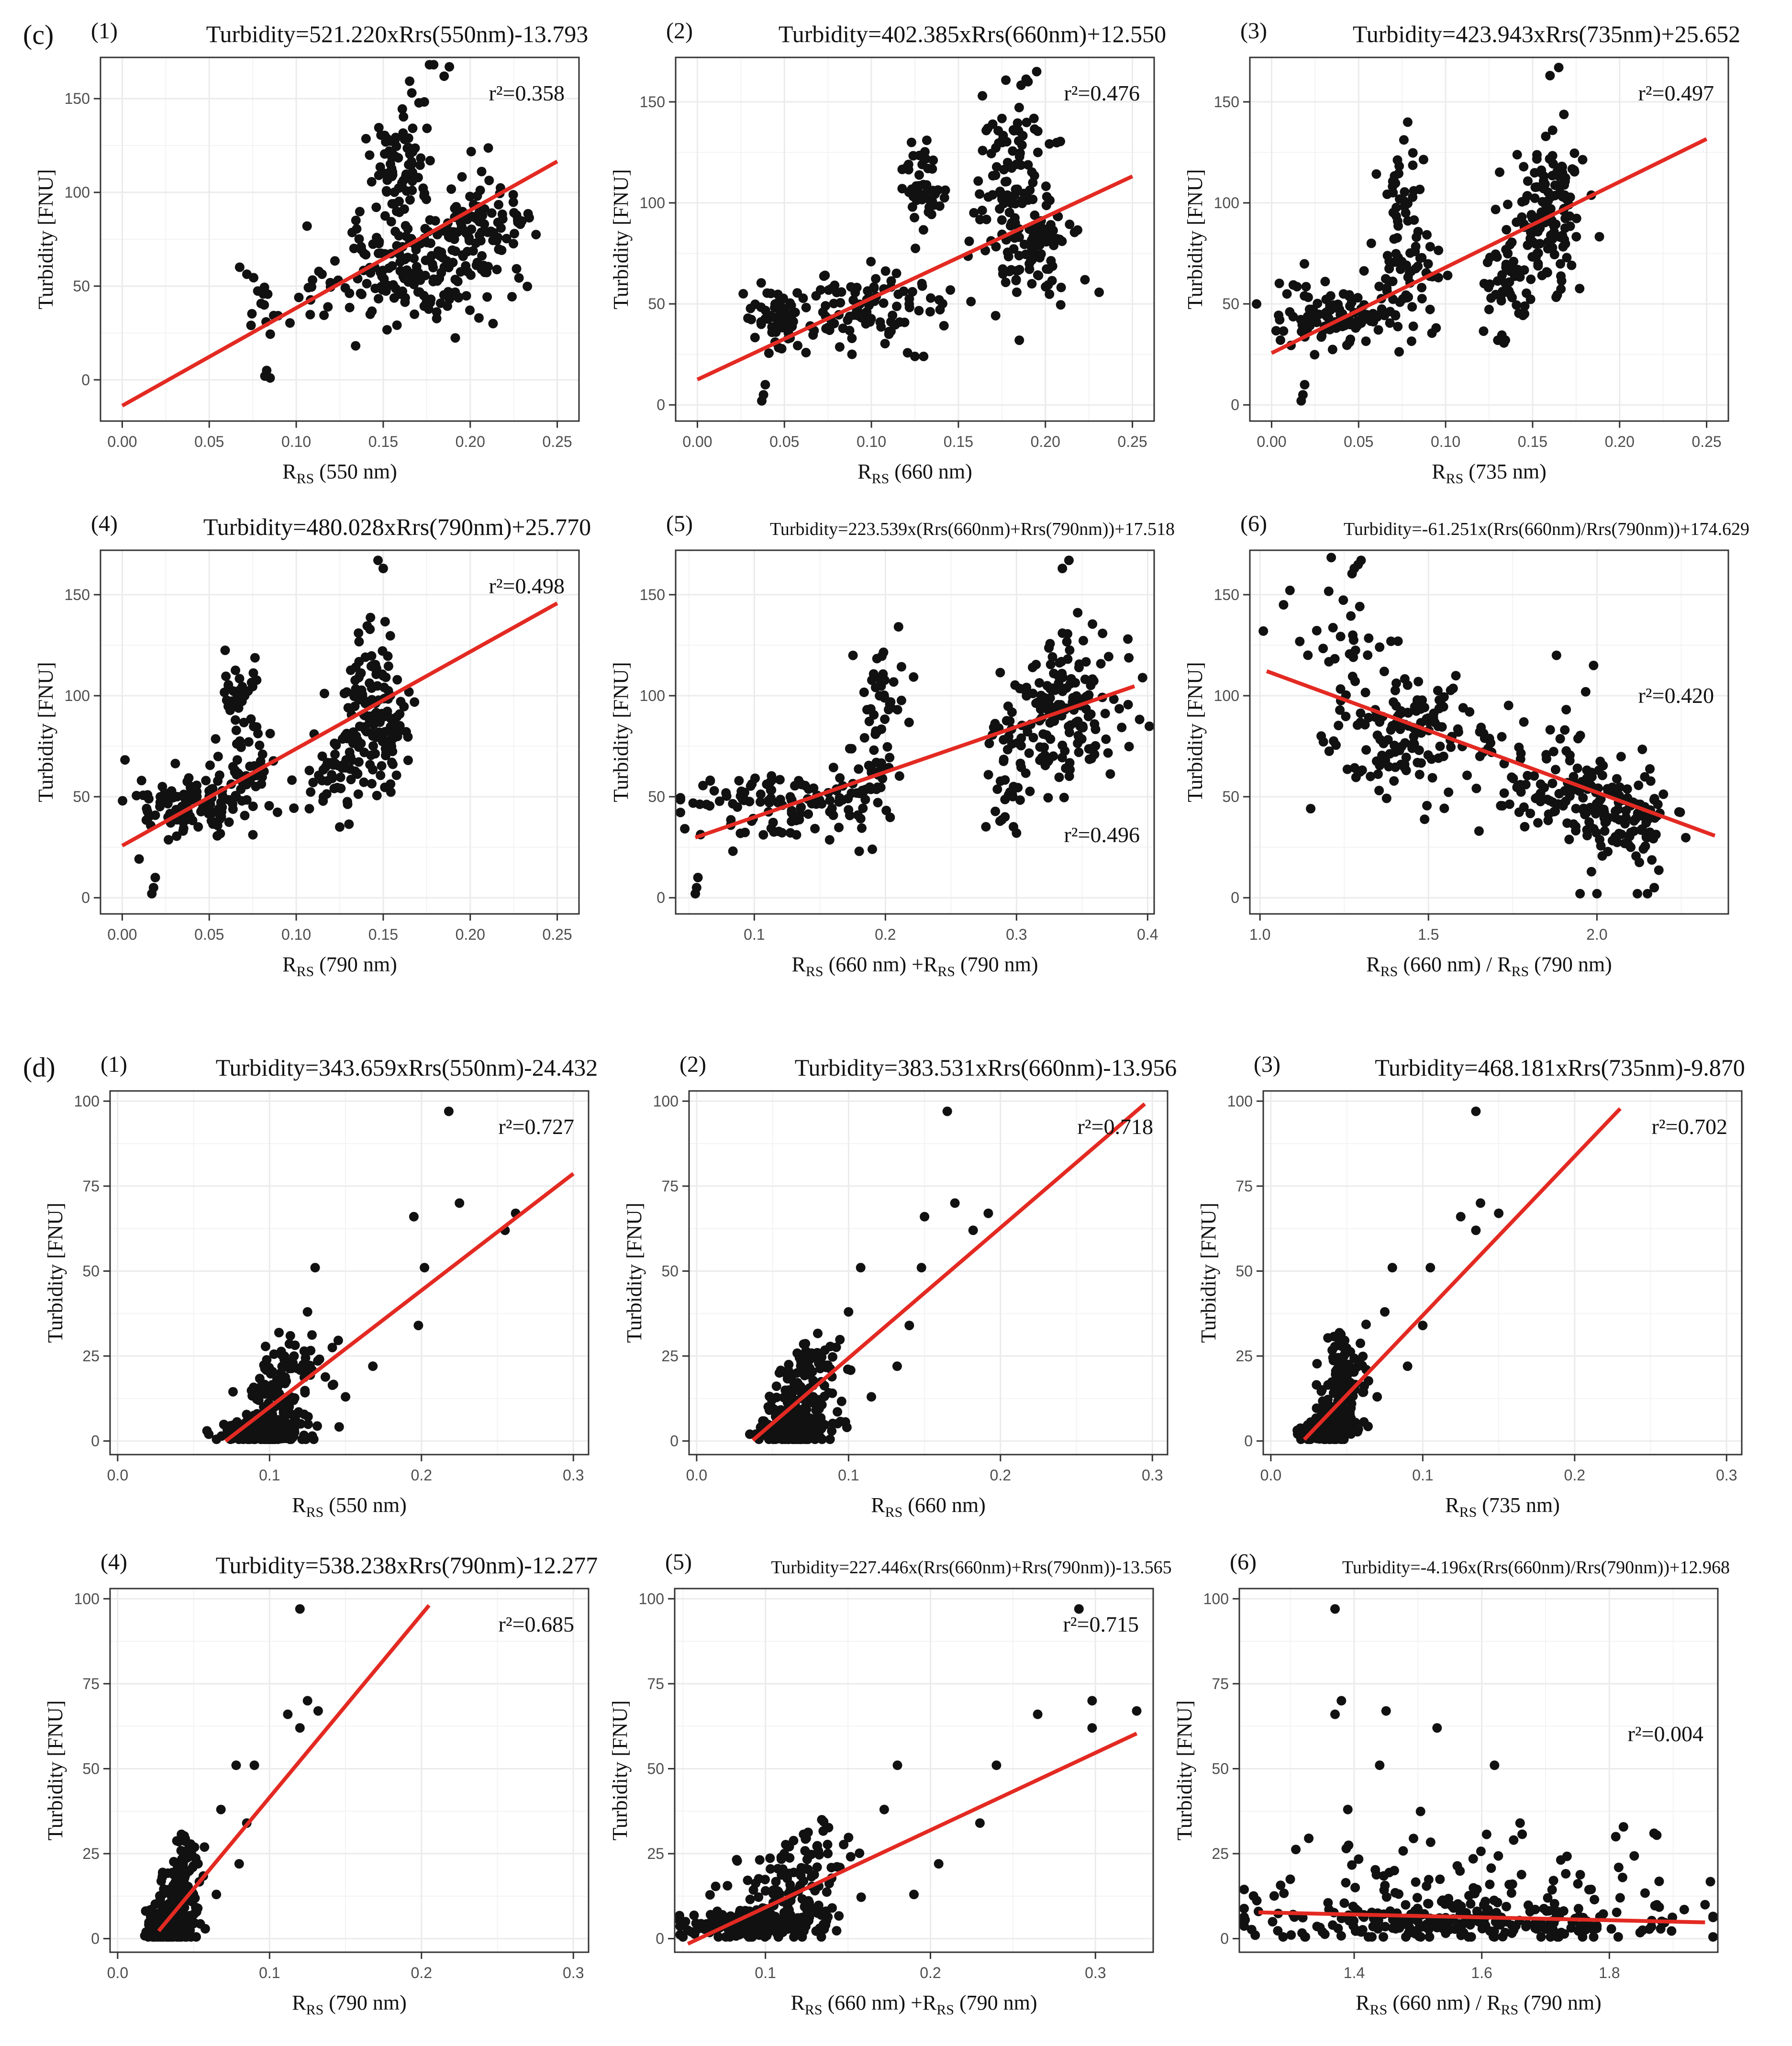 The width and height of the screenshot is (1792, 2046). What do you see at coordinates (874, 964) in the screenshot?
I see `x-label-wavelength: (660 nm) +` at bounding box center [874, 964].